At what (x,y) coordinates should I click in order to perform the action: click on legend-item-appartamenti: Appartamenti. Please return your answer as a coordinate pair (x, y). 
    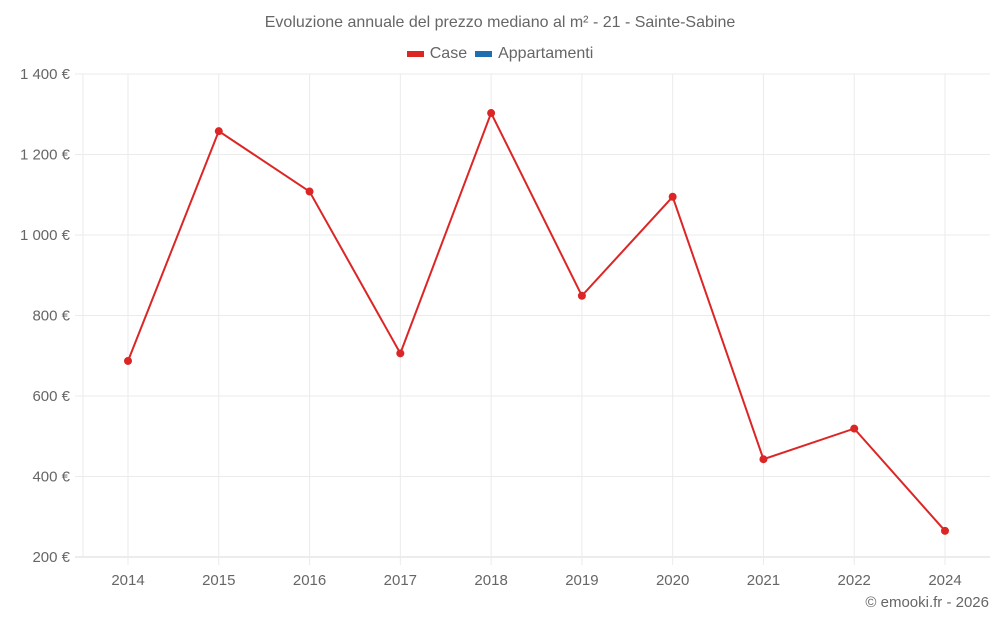
    Looking at the image, I should click on (534, 54).